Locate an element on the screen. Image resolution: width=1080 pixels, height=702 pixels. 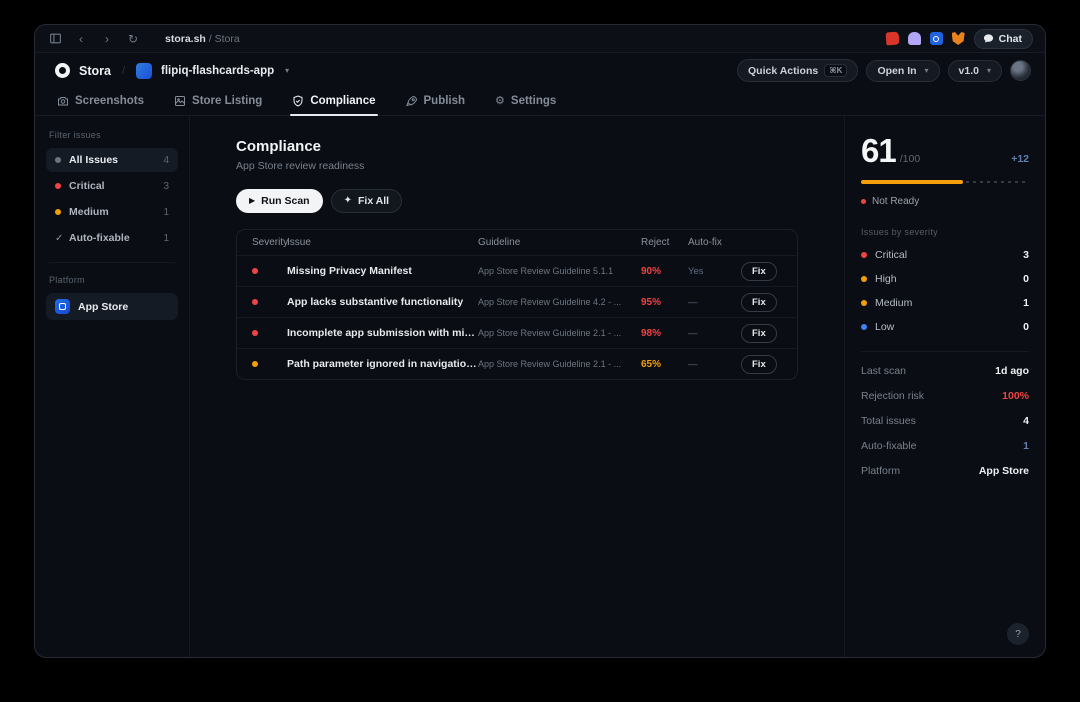
issue-count-badge: 4 is located at coordinates (166, 160).